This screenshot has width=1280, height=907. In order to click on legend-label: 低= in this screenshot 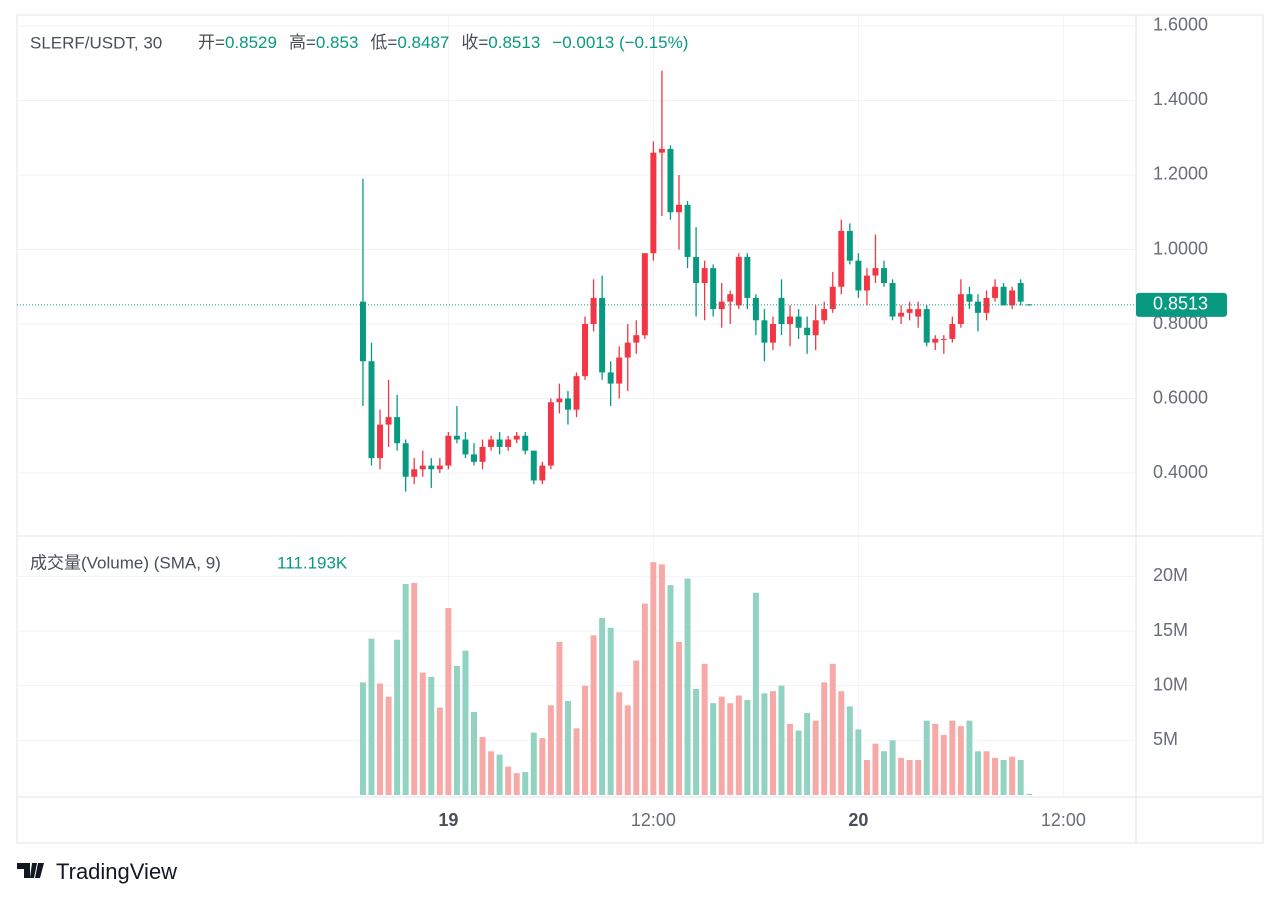, I will do `click(383, 42)`.